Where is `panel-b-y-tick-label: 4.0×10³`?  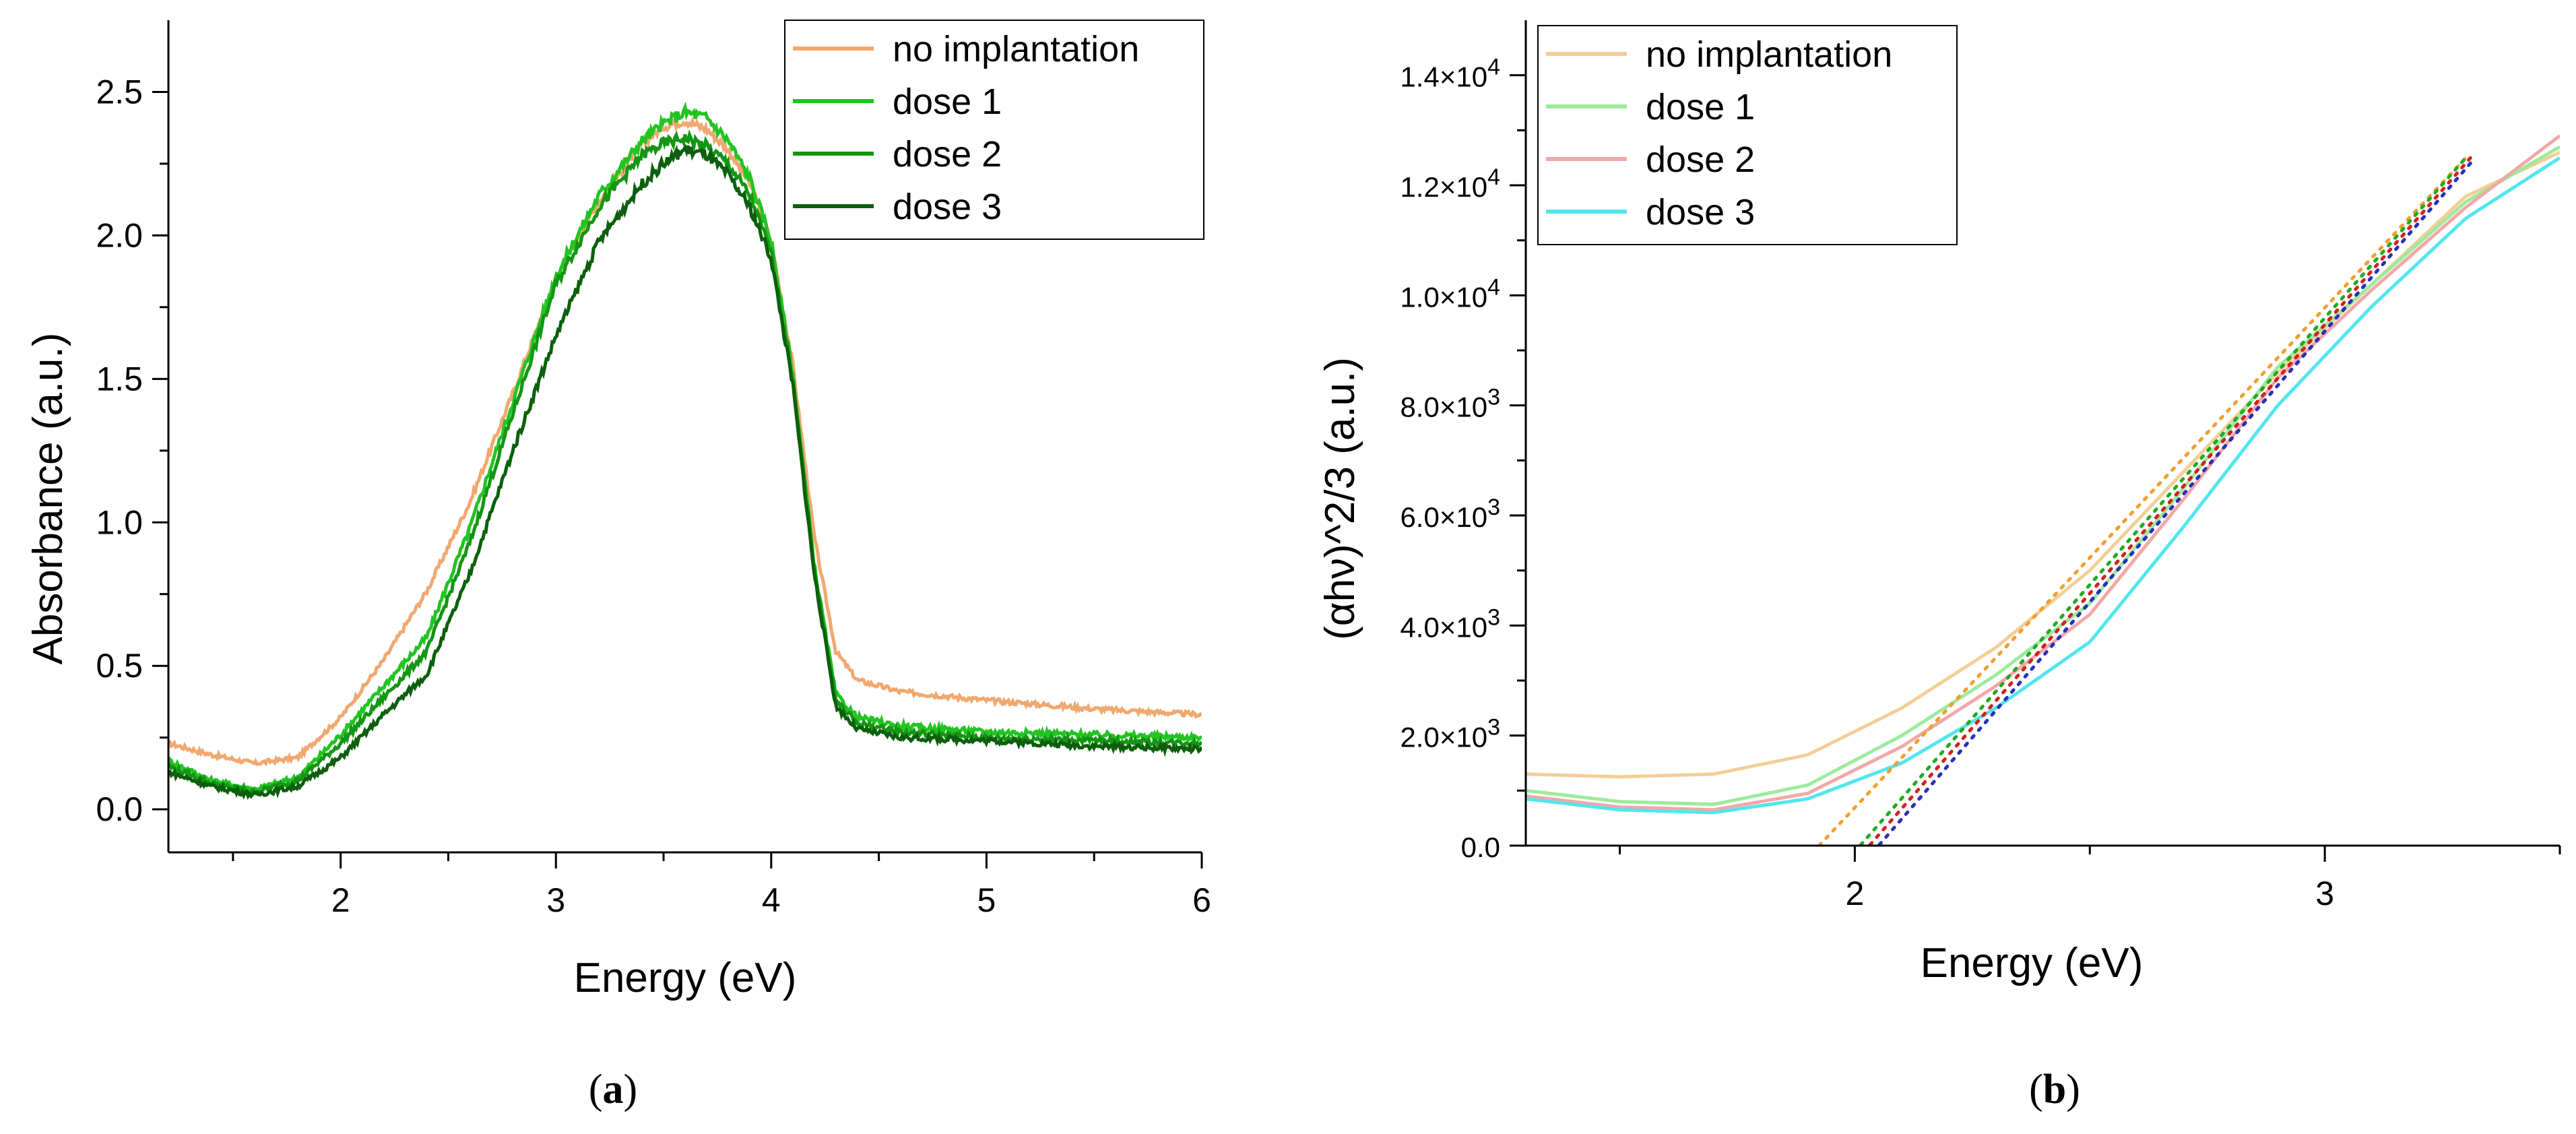
panel-b-y-tick-label: 4.0×10³ is located at coordinates (1450, 624).